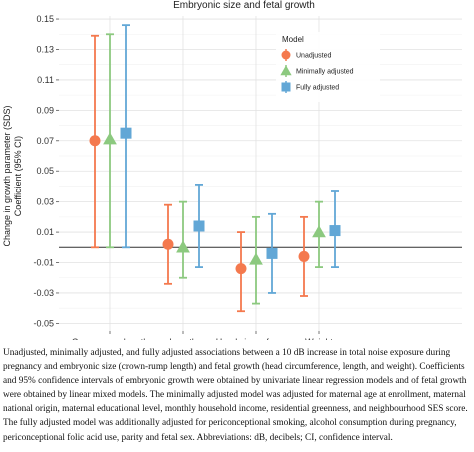 The image size is (474, 452). I want to click on y-tick-label: 0.07, so click(45, 141).